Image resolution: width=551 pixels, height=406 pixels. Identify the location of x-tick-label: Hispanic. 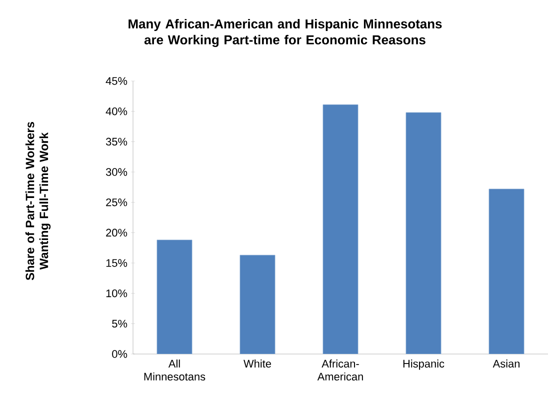
(423, 365).